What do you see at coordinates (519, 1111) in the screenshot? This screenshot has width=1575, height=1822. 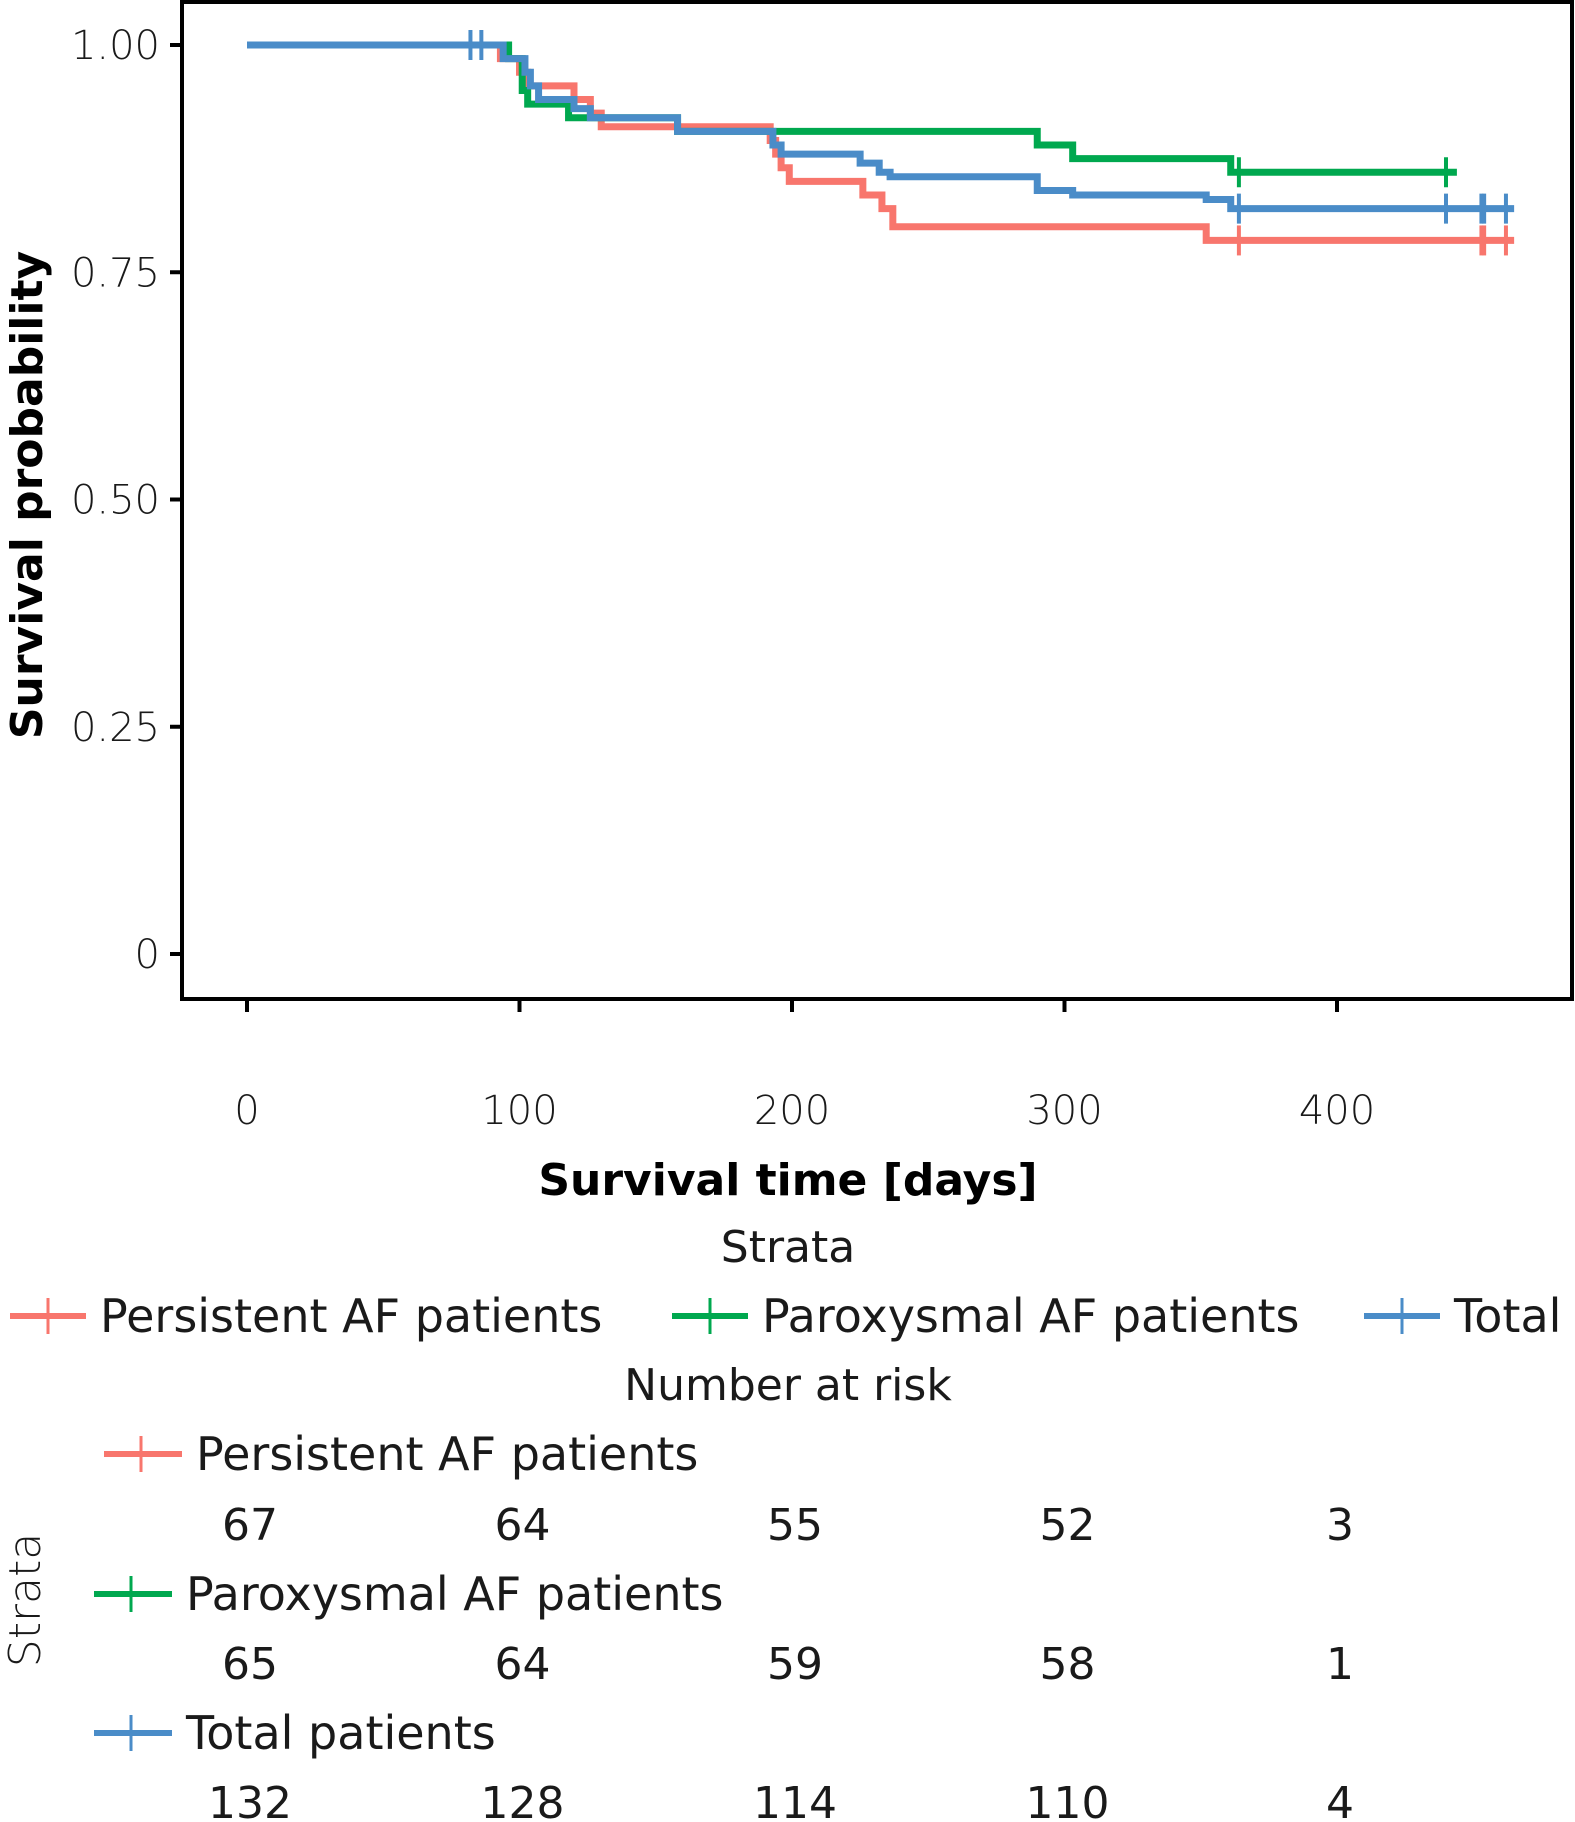 I see `x-tick-label: 100` at bounding box center [519, 1111].